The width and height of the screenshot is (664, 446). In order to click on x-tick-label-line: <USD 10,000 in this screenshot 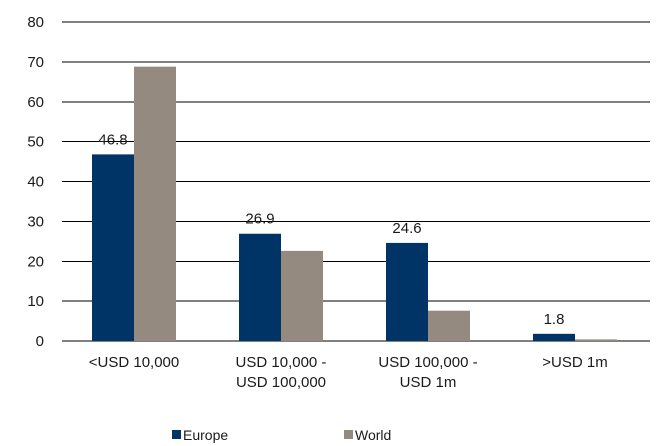, I will do `click(134, 362)`.